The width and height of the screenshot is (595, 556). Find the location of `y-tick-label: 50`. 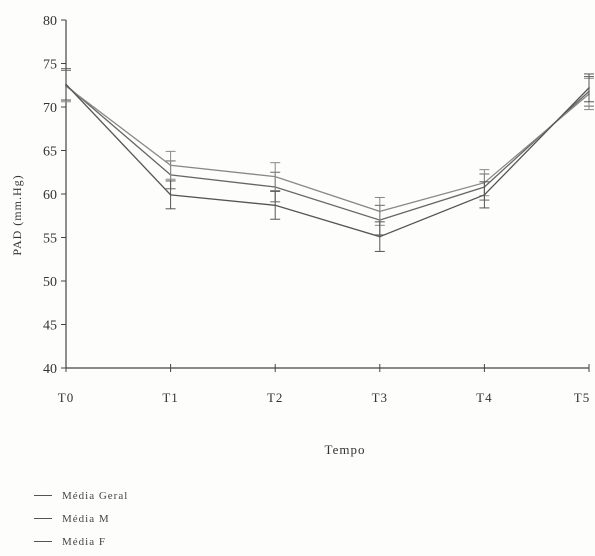

y-tick-label: 50 is located at coordinates (50, 282).